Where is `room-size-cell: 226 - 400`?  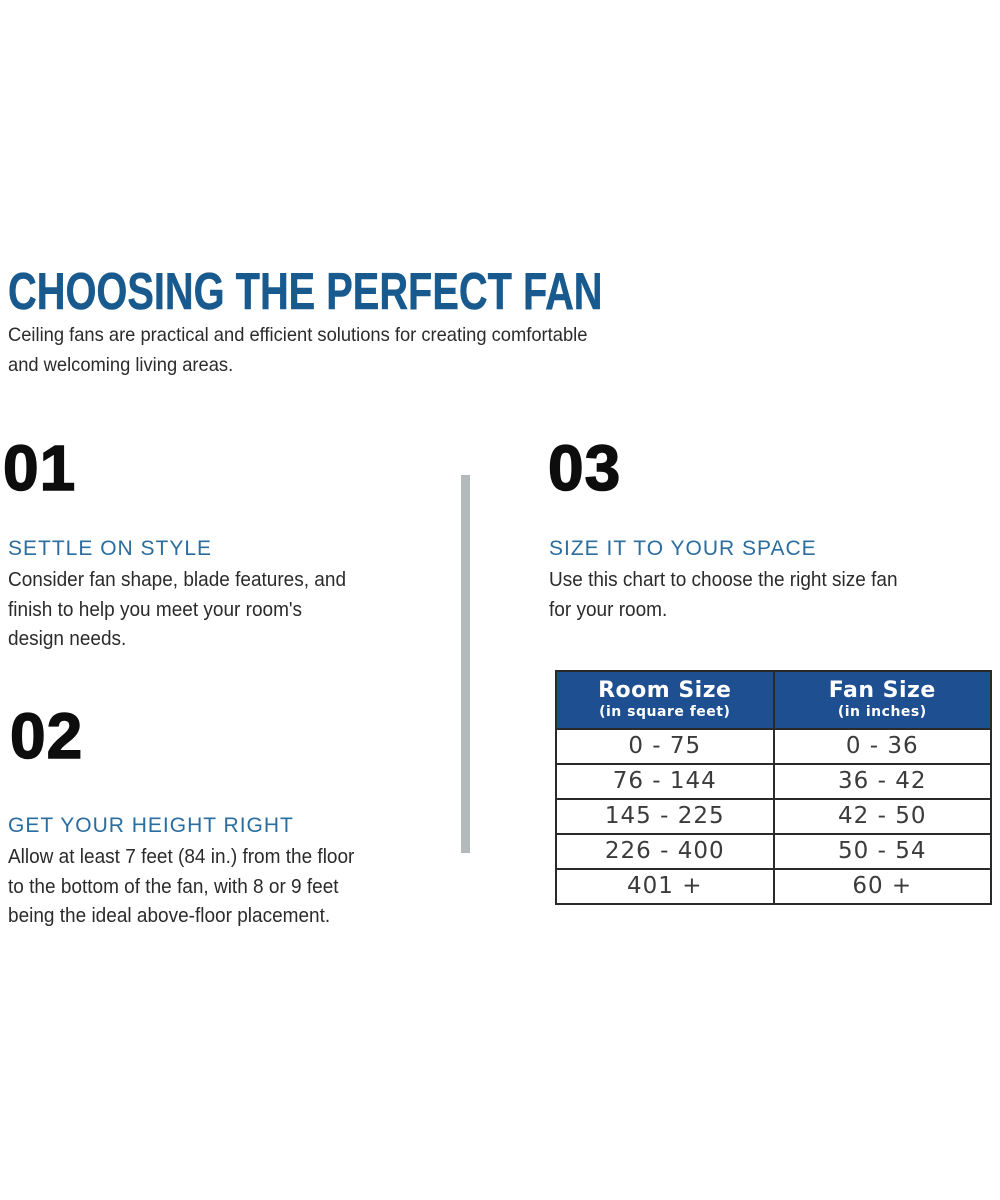
room-size-cell: 226 - 400 is located at coordinates (665, 851).